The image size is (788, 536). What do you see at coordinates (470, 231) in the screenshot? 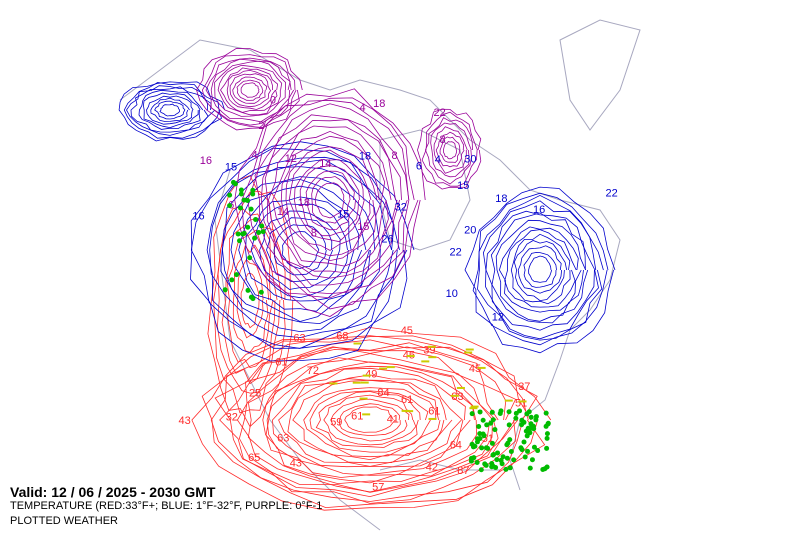
I see `temperature-label-cold: 20` at bounding box center [470, 231].